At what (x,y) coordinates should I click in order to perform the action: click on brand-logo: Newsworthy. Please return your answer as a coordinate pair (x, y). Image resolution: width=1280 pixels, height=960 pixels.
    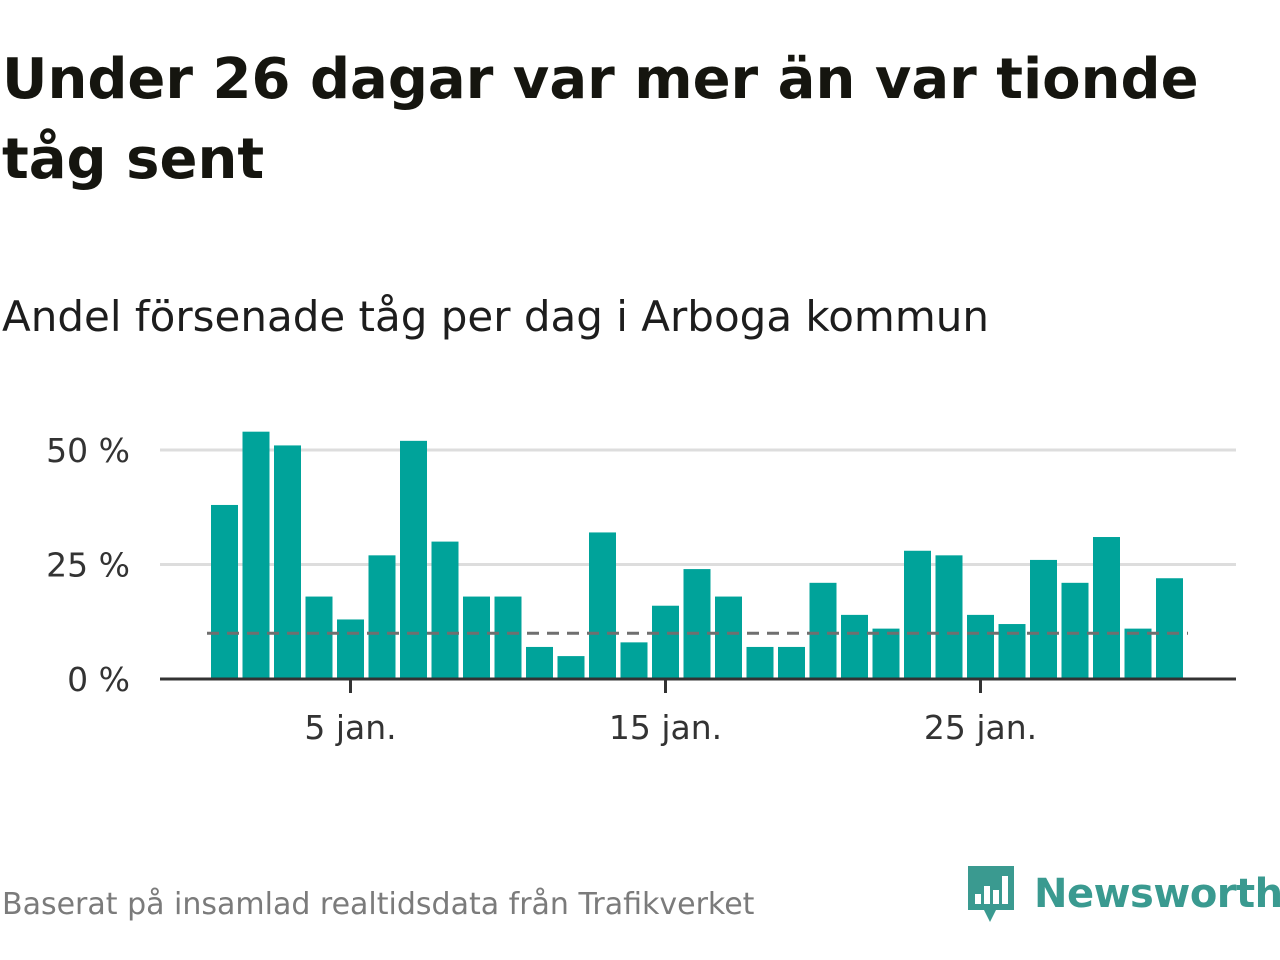
    Looking at the image, I should click on (1123, 894).